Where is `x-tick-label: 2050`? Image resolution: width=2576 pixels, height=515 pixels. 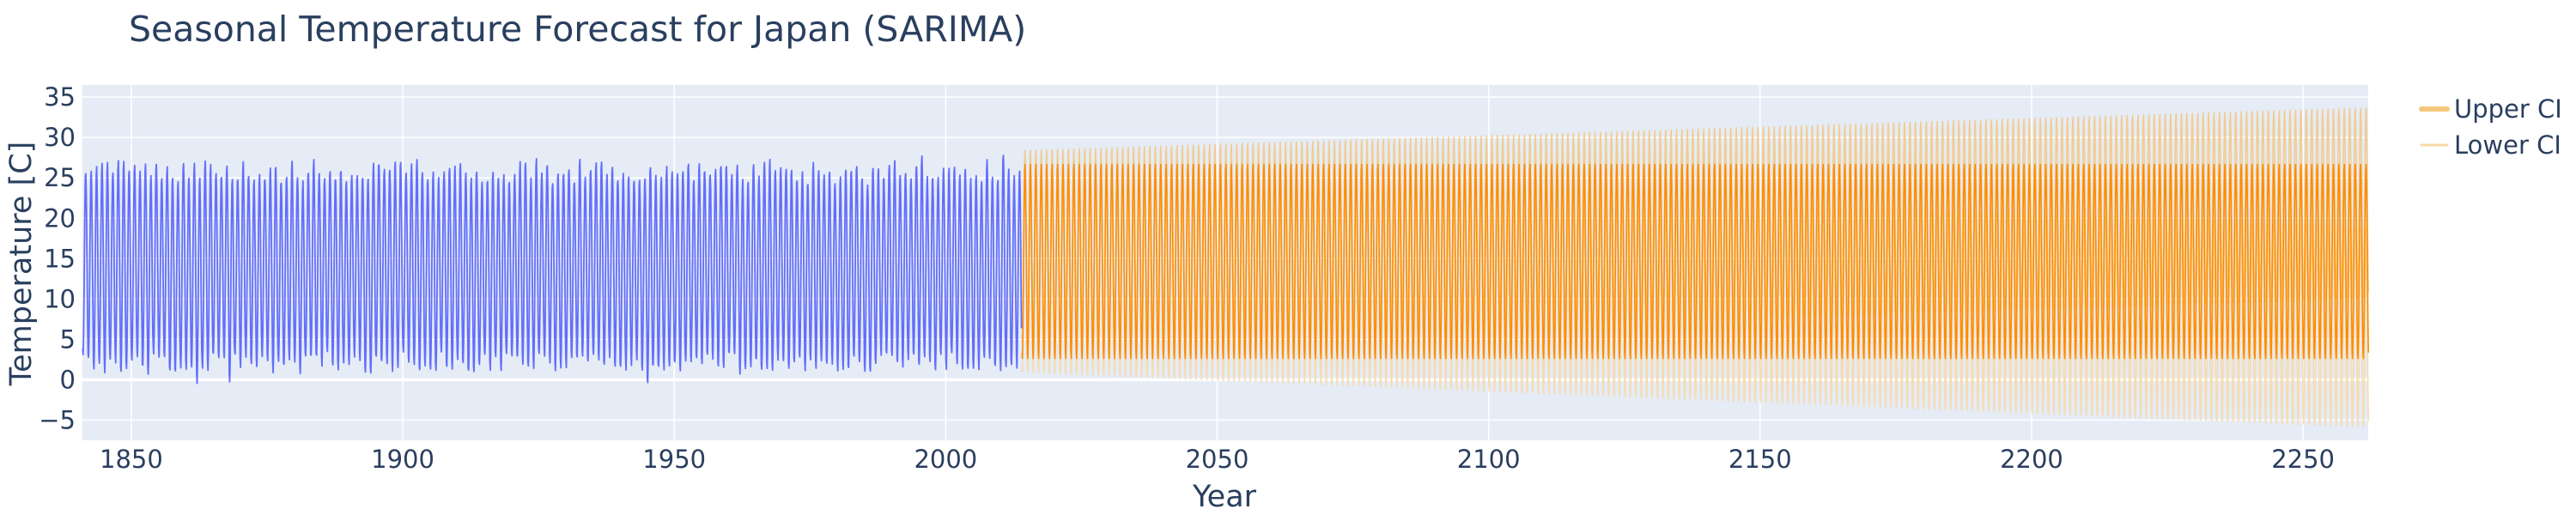
x-tick-label: 2050 is located at coordinates (1217, 459).